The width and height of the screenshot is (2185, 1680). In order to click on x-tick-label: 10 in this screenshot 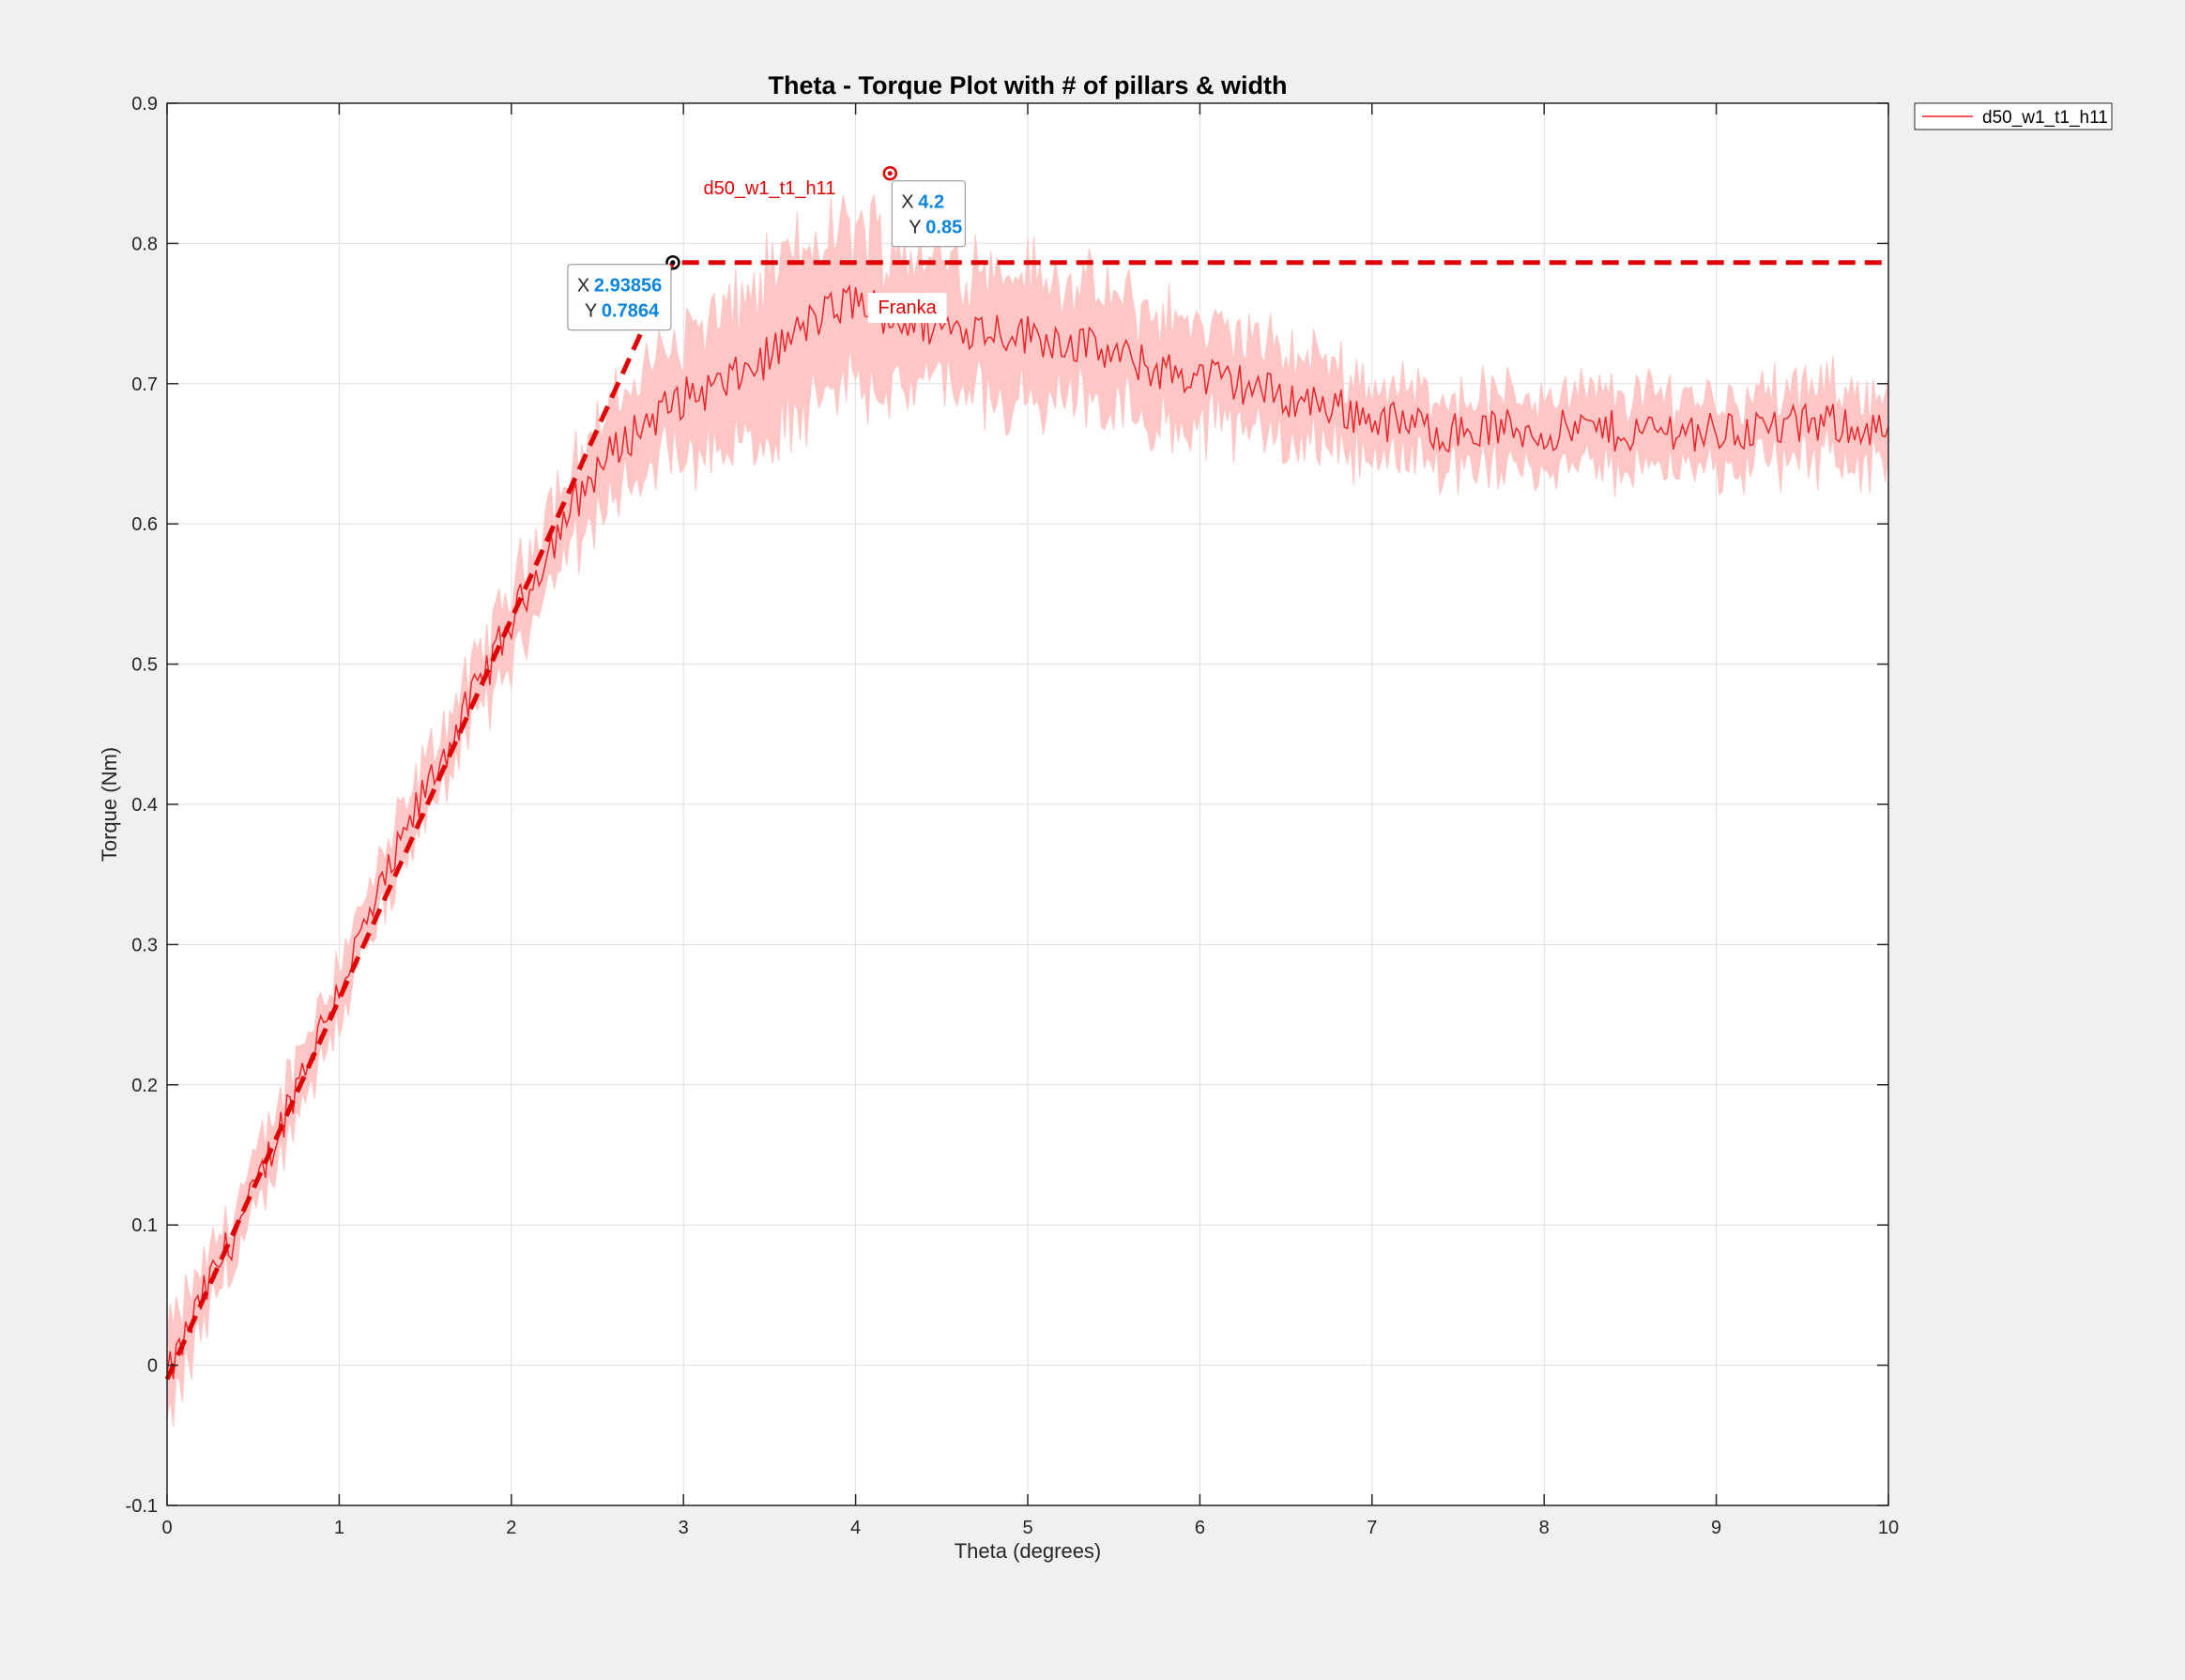, I will do `click(1889, 1528)`.